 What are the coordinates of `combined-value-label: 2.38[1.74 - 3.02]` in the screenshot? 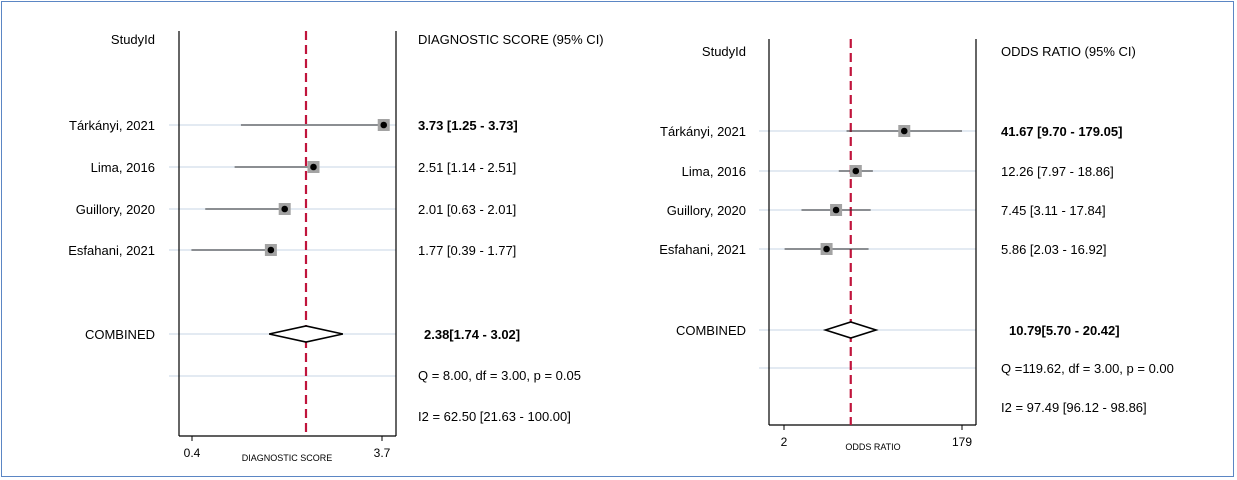 It's located at (472, 334).